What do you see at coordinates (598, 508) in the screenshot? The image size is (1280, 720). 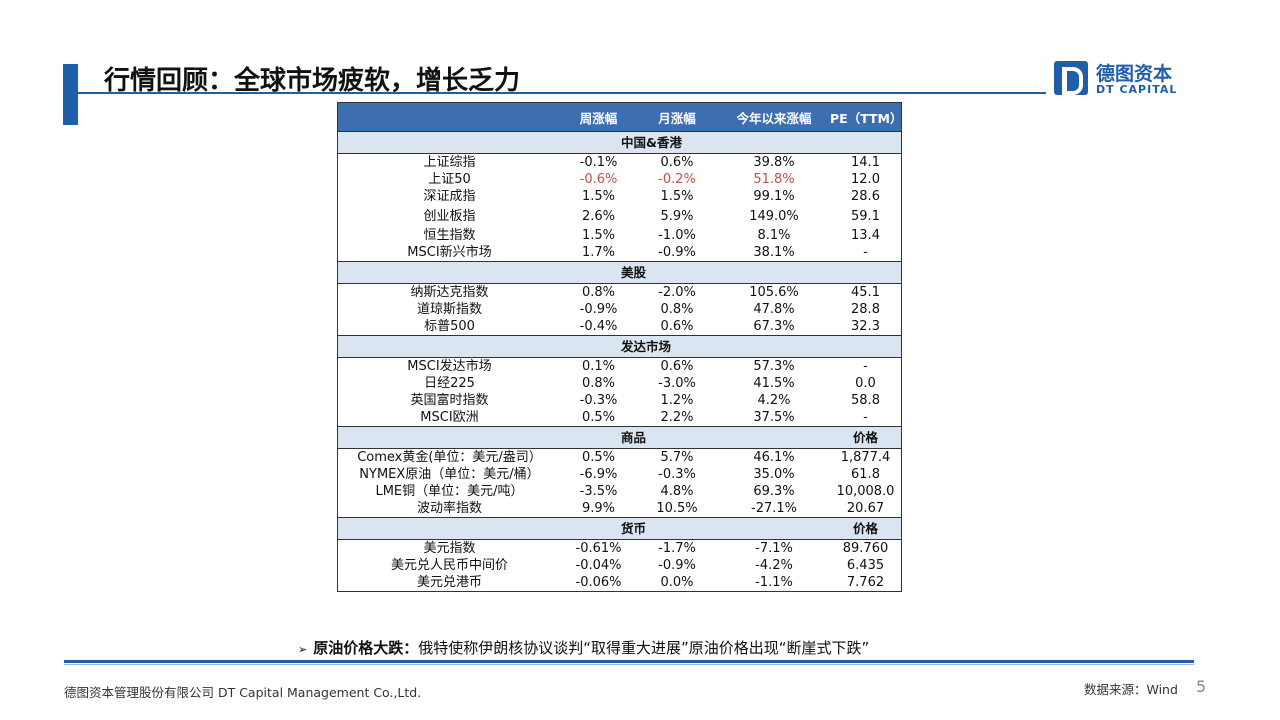 I see `value-cell: 9.9%` at bounding box center [598, 508].